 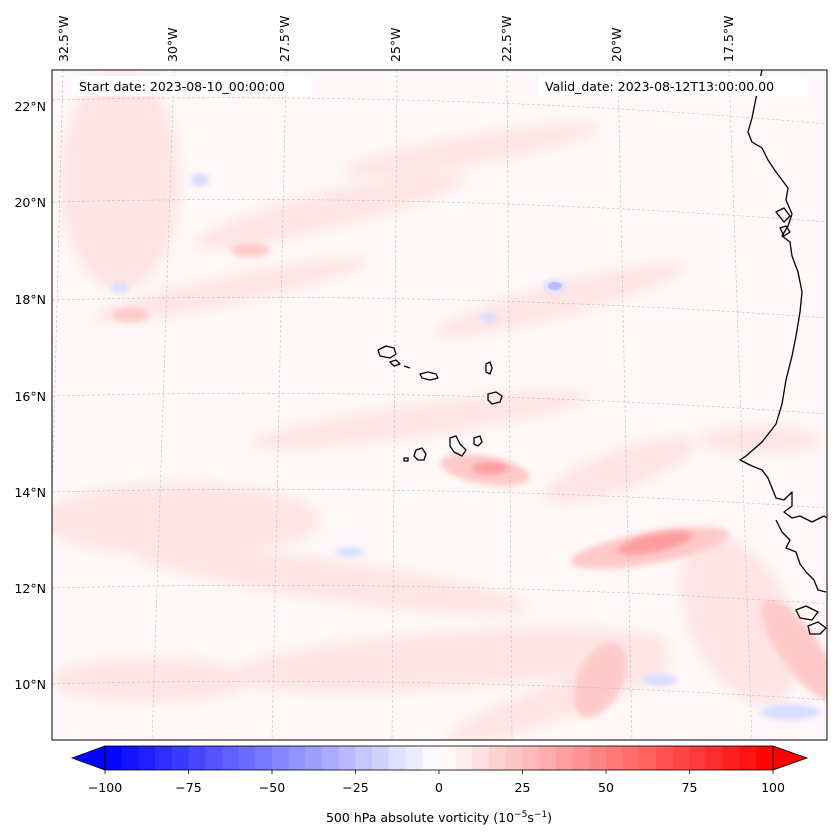 I want to click on colorbar-segments, so click(x=439, y=758).